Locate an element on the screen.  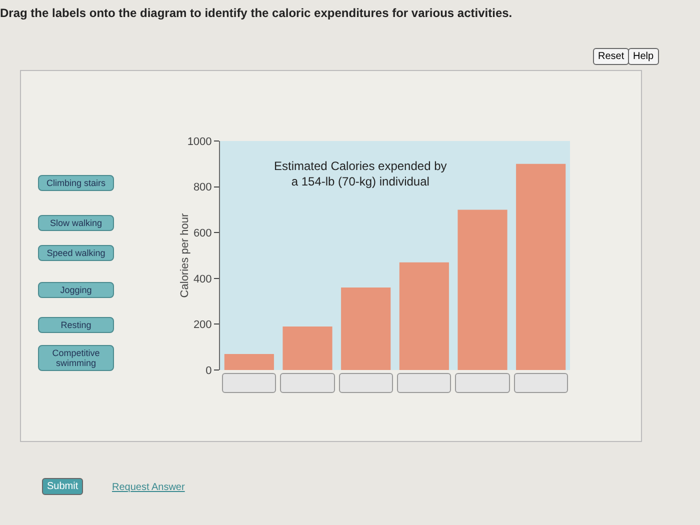
text: Slow walking is located at coordinates (76, 223).